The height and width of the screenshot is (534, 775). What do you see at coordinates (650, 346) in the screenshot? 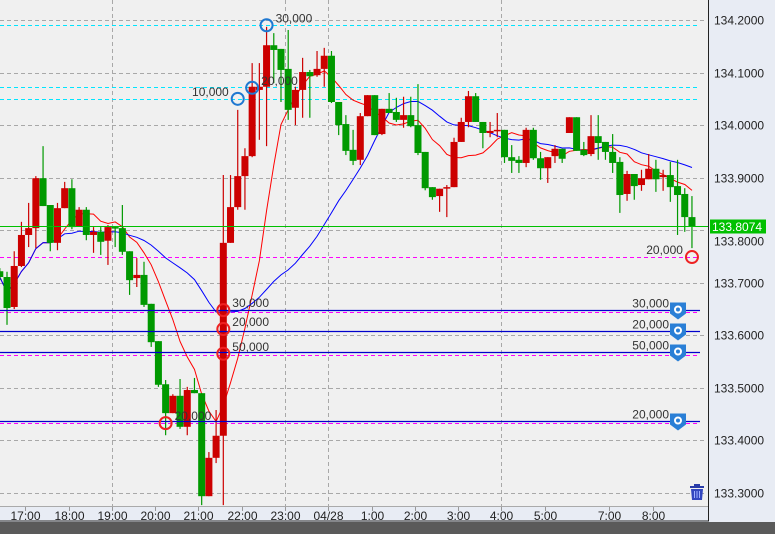
I see `pending-order-quantity: 50,000` at bounding box center [650, 346].